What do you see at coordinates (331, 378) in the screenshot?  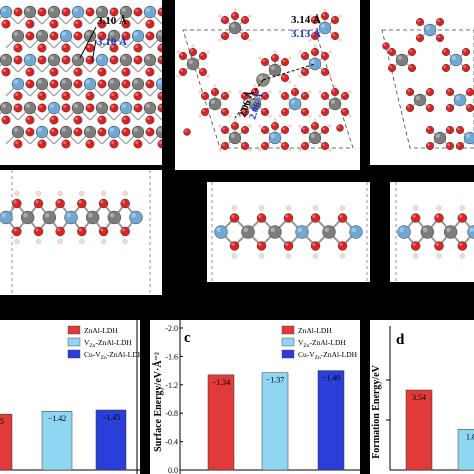 I see `bar-value-label: −1.40` at bounding box center [331, 378].